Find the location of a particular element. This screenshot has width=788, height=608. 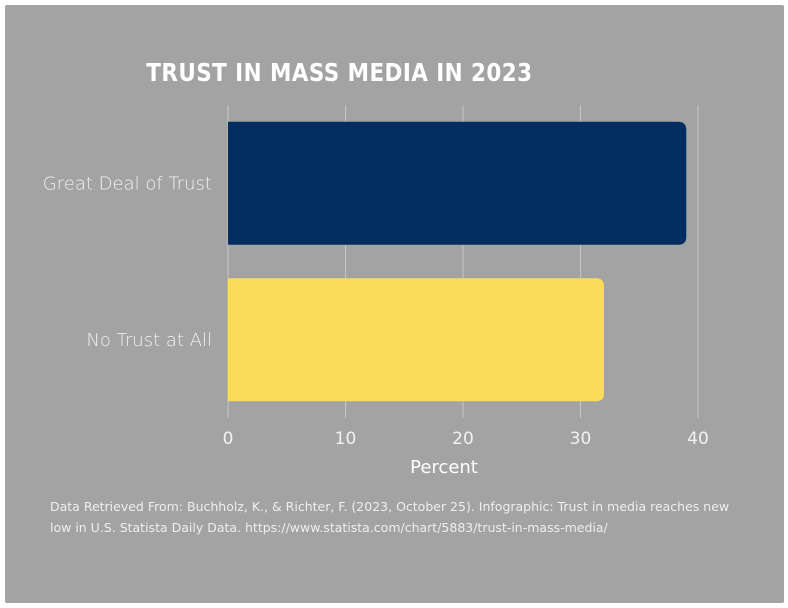

x-tick-label: 0 is located at coordinates (228, 439).